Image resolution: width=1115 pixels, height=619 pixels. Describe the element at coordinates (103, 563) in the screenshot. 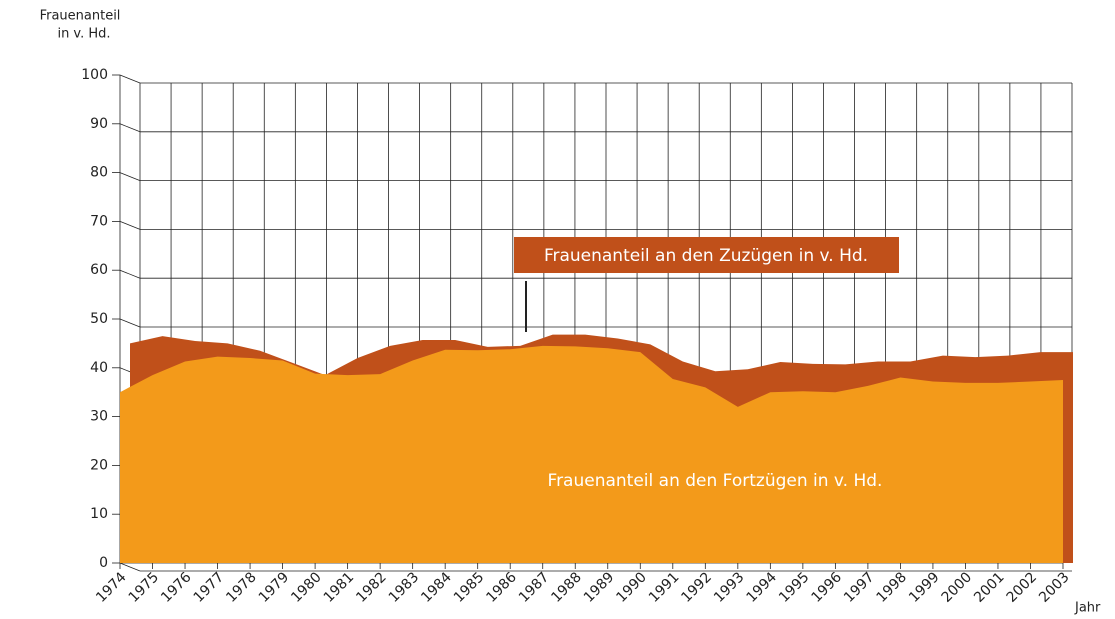

I see `y-tick-label: 0` at that location.